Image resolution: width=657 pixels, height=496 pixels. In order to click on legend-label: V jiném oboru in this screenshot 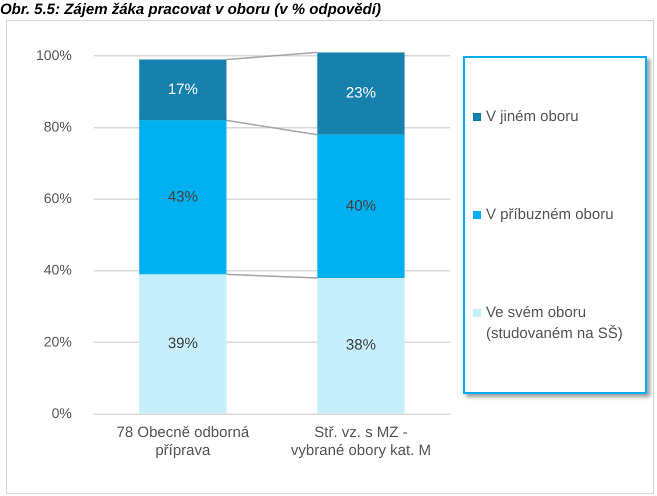, I will do `click(532, 117)`.